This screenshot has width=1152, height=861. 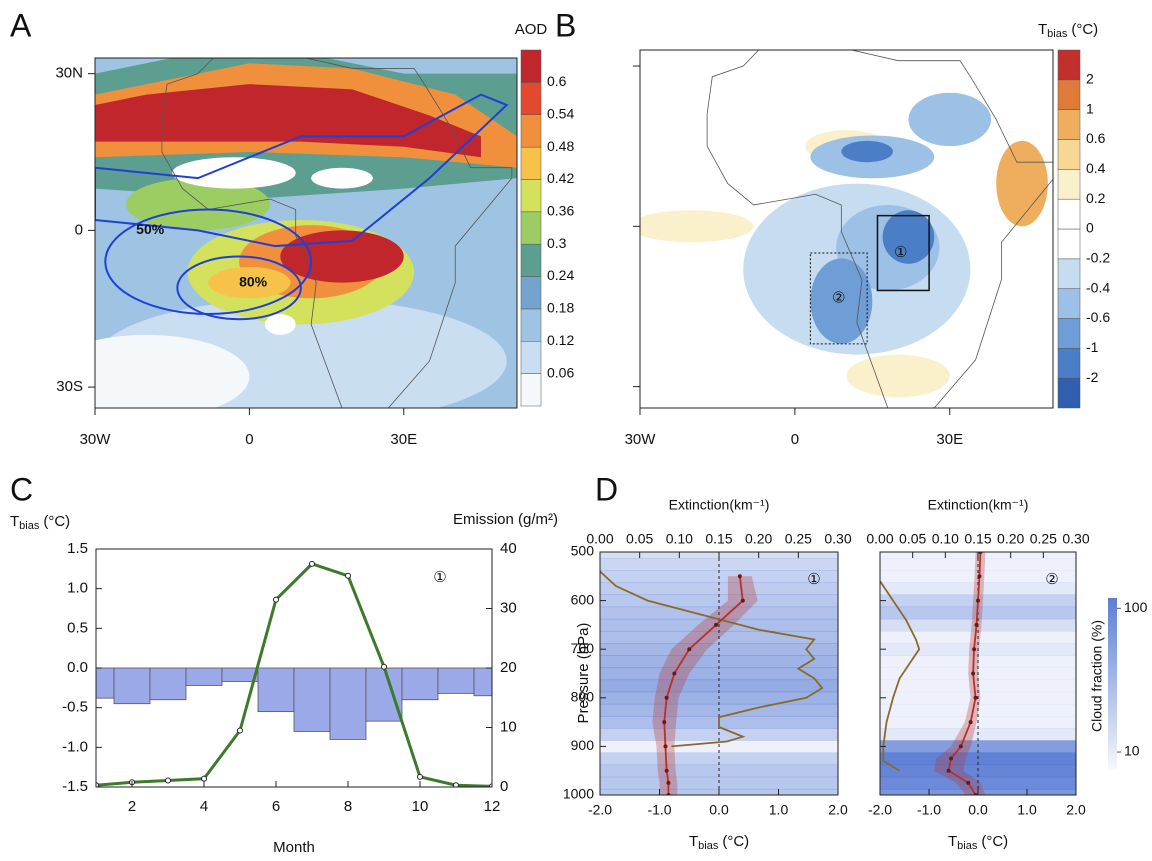 I want to click on annotation: ①, so click(x=813, y=579).